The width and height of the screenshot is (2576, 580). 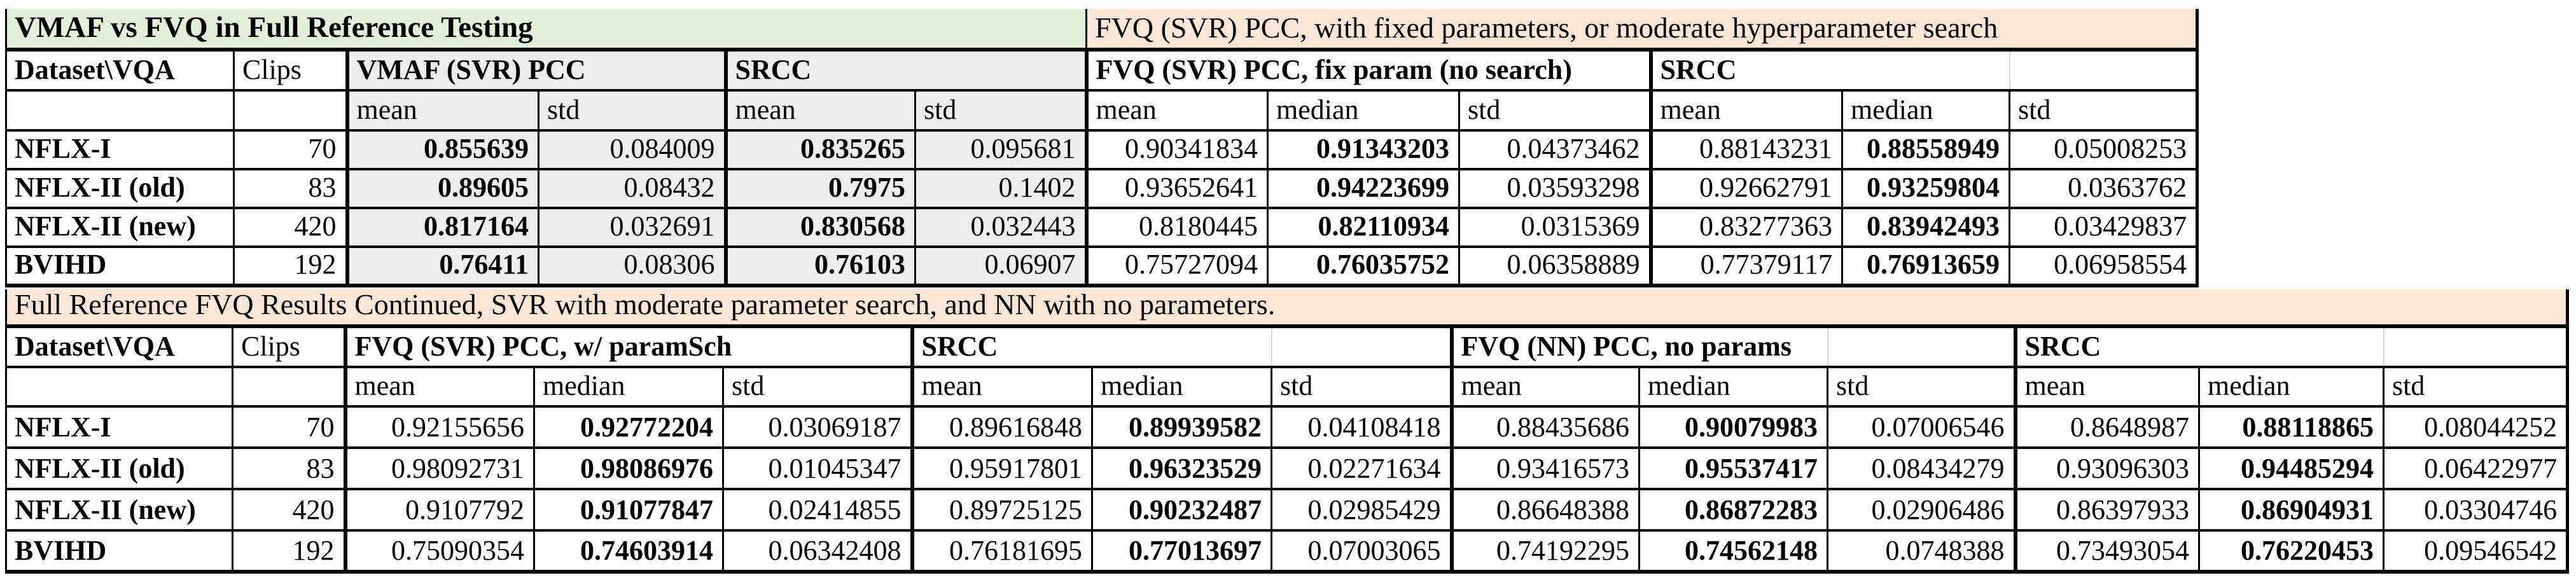 I want to click on value-cell: 0.03304746, so click(x=2476, y=510).